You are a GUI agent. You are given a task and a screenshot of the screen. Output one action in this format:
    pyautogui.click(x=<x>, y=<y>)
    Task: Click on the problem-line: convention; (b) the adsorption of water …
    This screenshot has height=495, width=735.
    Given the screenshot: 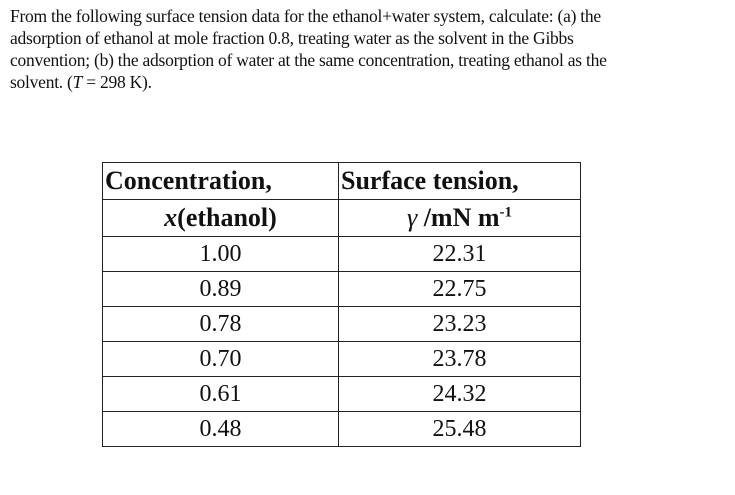 What is the action you would take?
    pyautogui.click(x=308, y=60)
    